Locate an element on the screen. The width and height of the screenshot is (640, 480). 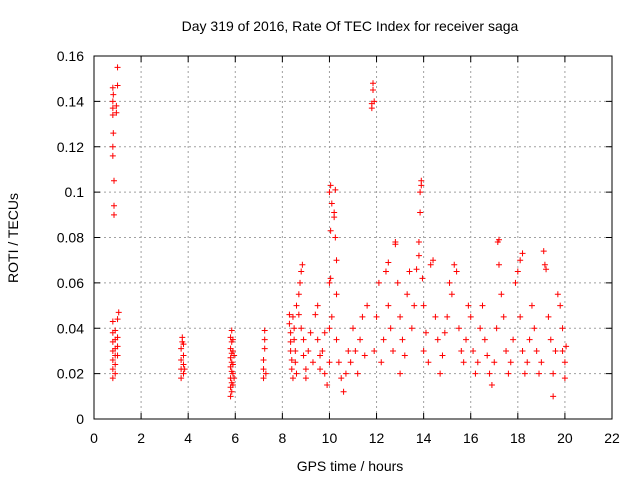
y-tick-label: 0.12 is located at coordinates (70, 147).